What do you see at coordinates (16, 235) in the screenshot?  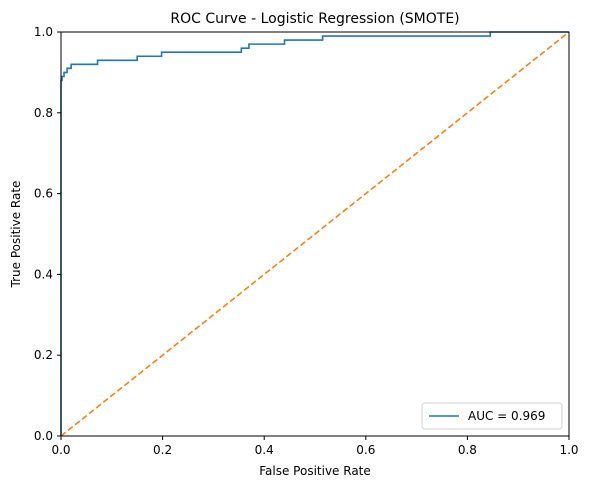 I see `y-axis-title: True Positive Rate` at bounding box center [16, 235].